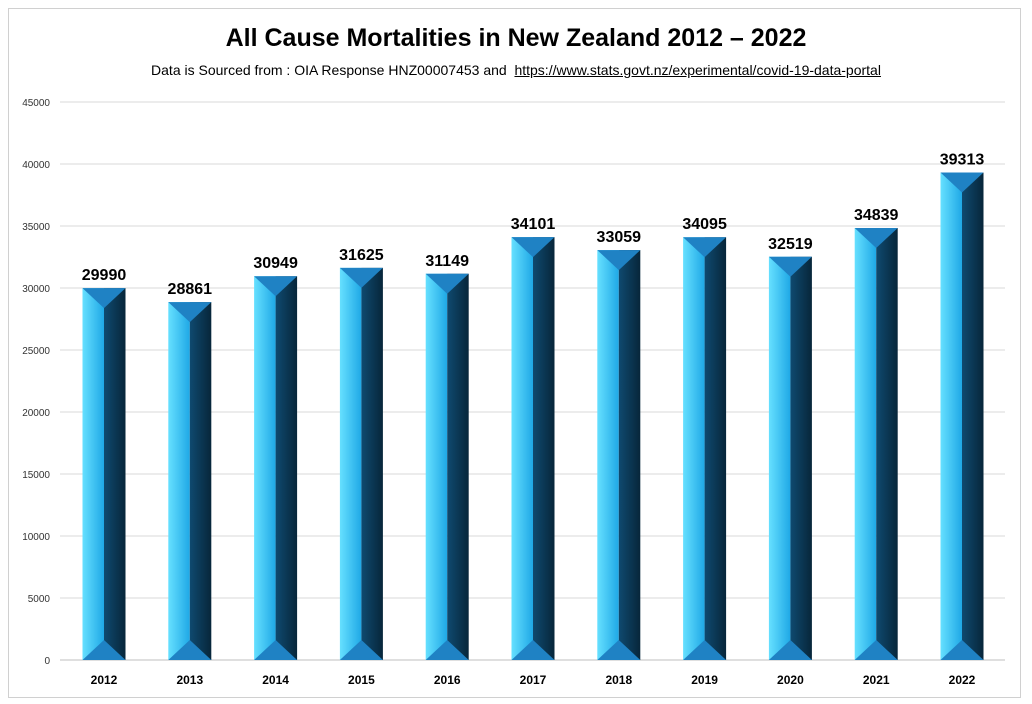  Describe the element at coordinates (36, 475) in the screenshot. I see `y-tick-label: 15000` at that location.